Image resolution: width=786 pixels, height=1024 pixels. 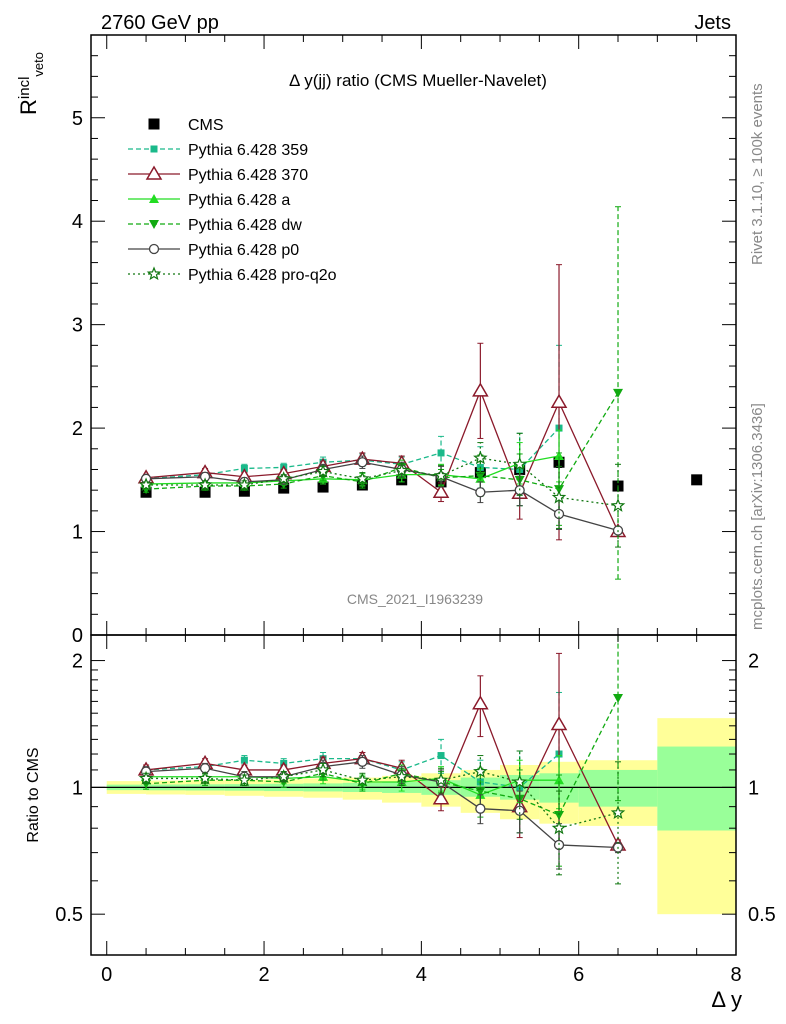 What do you see at coordinates (245, 225) in the screenshot?
I see `legend-label-pdw: Pythia 6.428 dw` at bounding box center [245, 225].